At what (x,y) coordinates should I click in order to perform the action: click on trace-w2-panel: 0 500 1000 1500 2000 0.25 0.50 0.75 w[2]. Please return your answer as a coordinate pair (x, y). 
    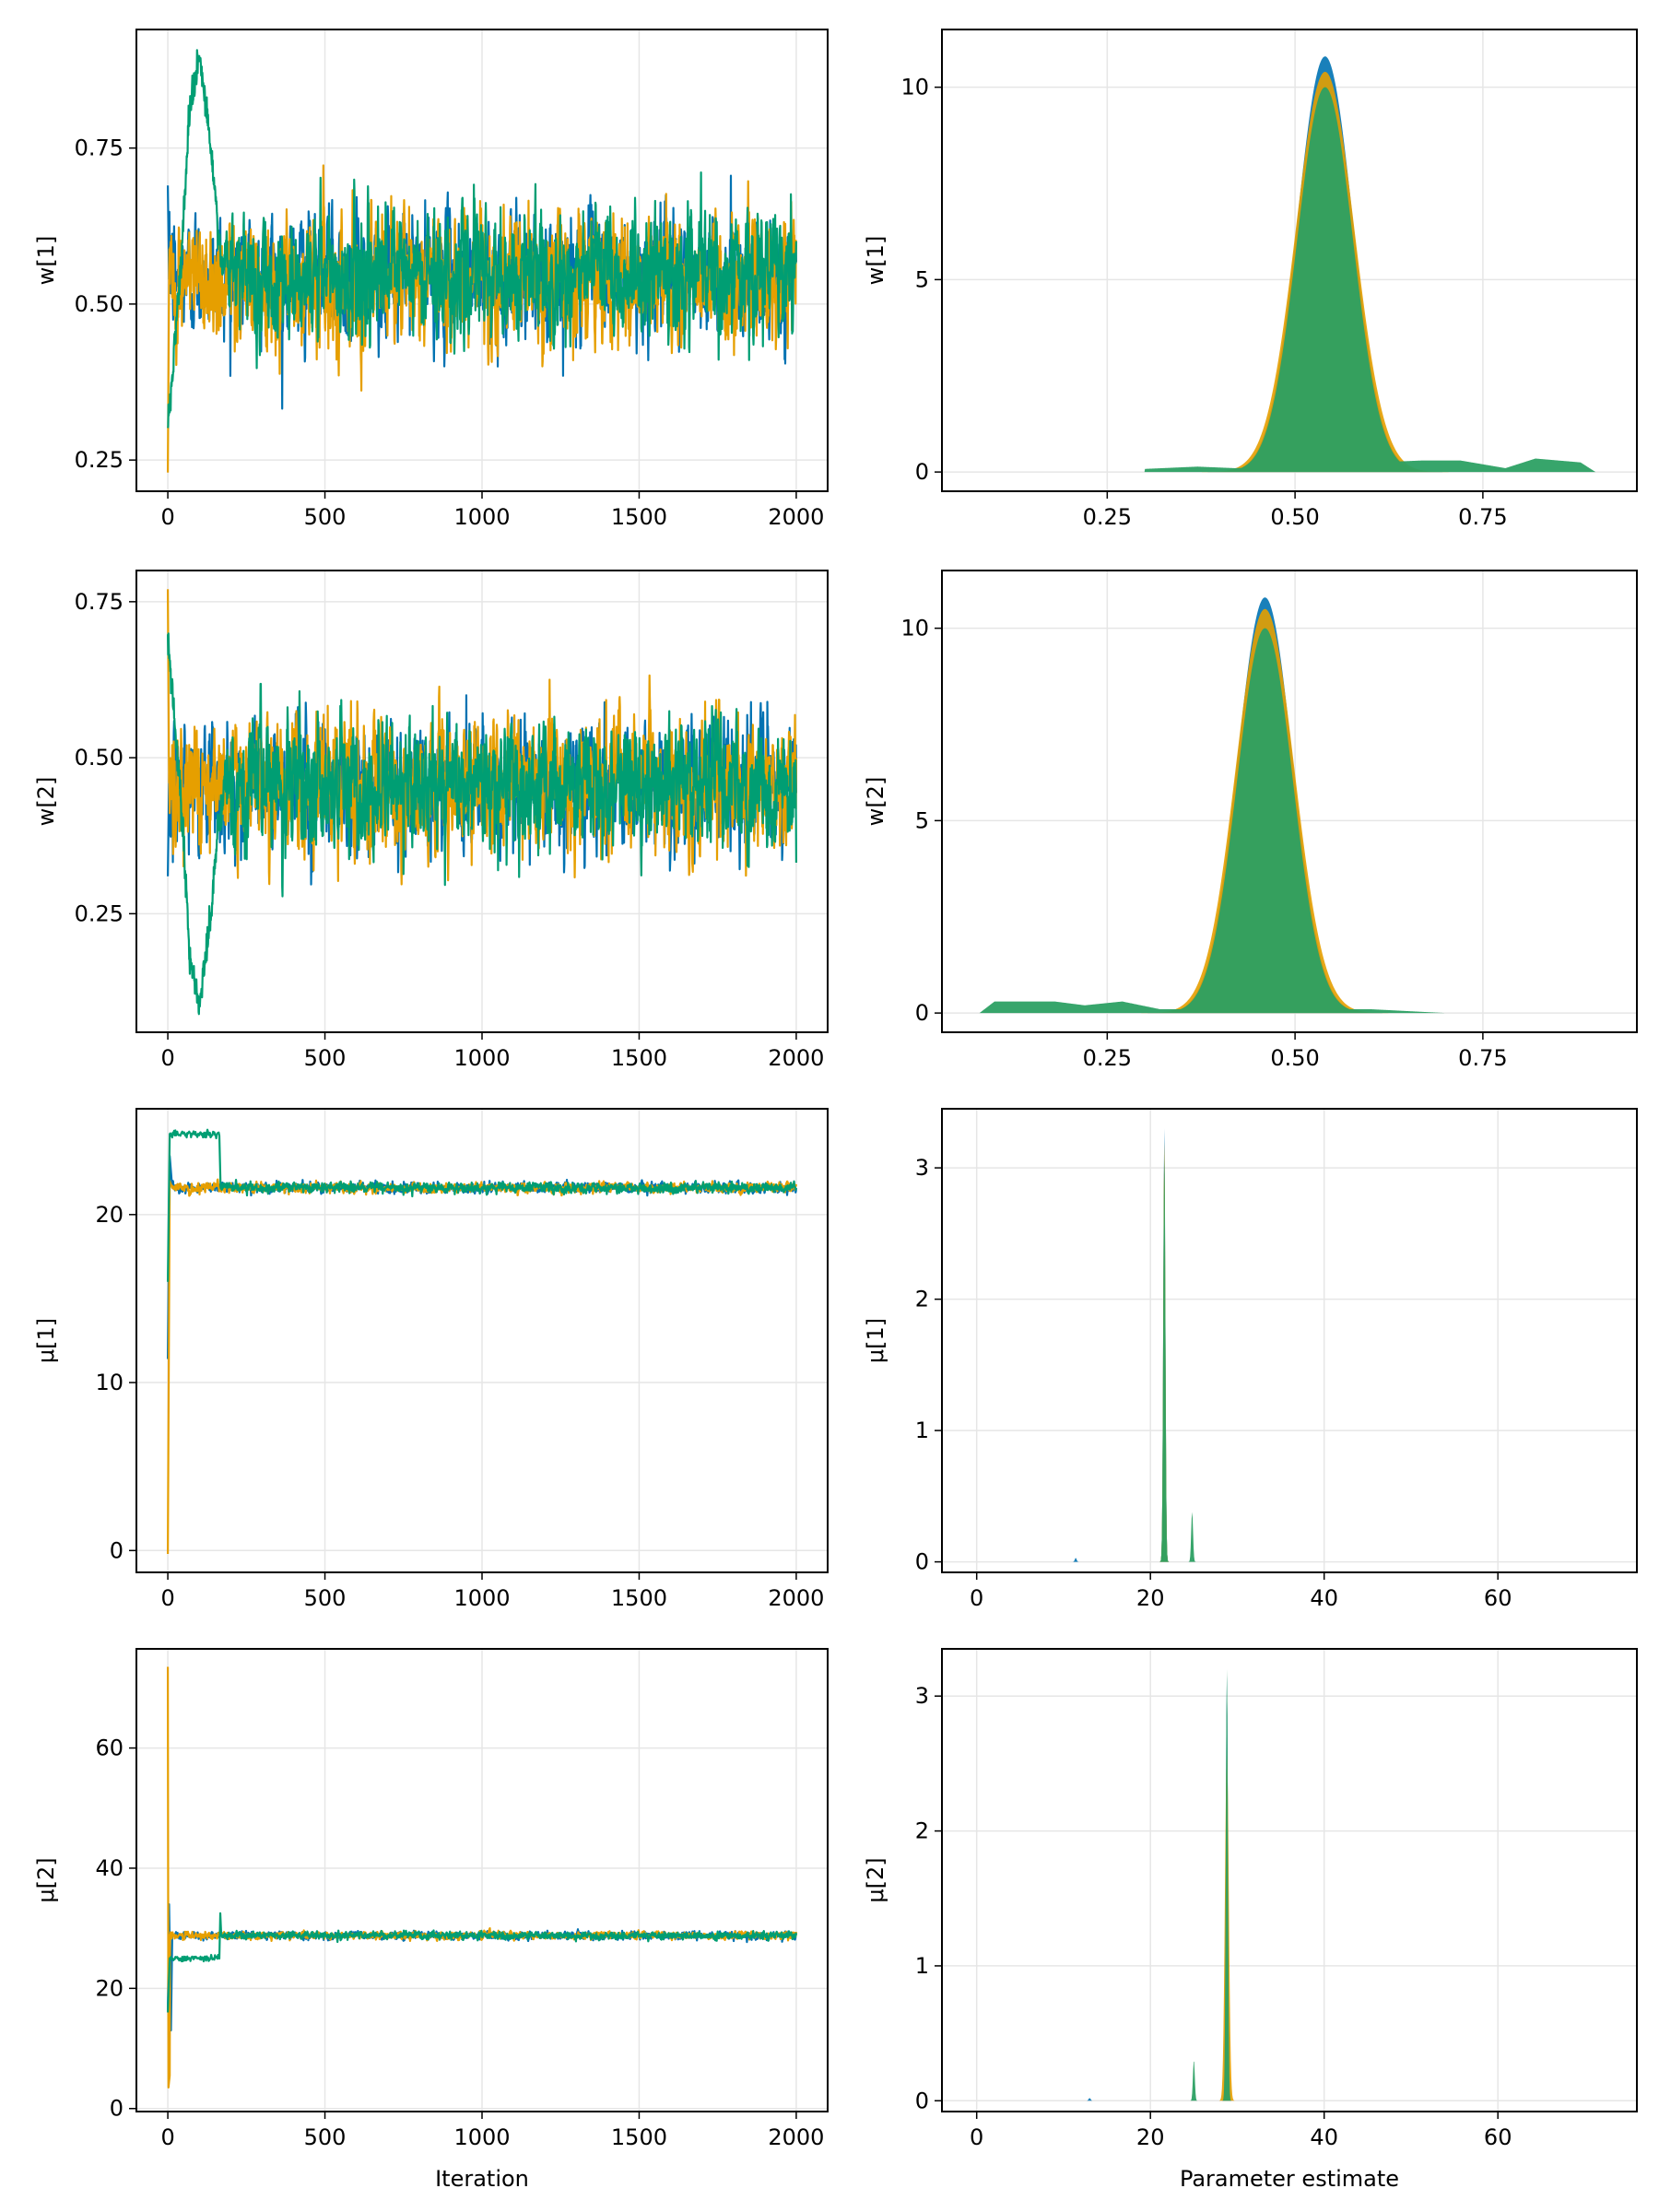
    Looking at the image, I should click on (431, 820).